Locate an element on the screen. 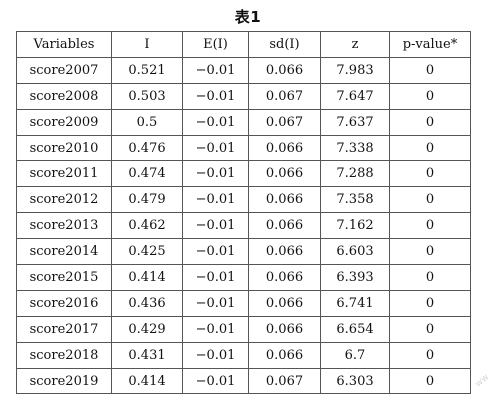 The image size is (496, 404). table-title: 表1 is located at coordinates (248, 17).